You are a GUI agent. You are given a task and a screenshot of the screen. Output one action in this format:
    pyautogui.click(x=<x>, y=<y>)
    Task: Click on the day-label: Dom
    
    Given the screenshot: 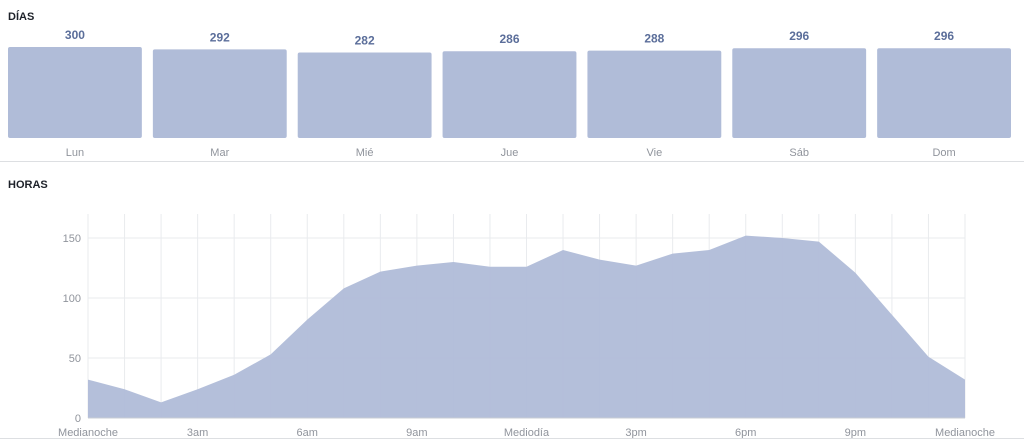 What is the action you would take?
    pyautogui.click(x=943, y=153)
    